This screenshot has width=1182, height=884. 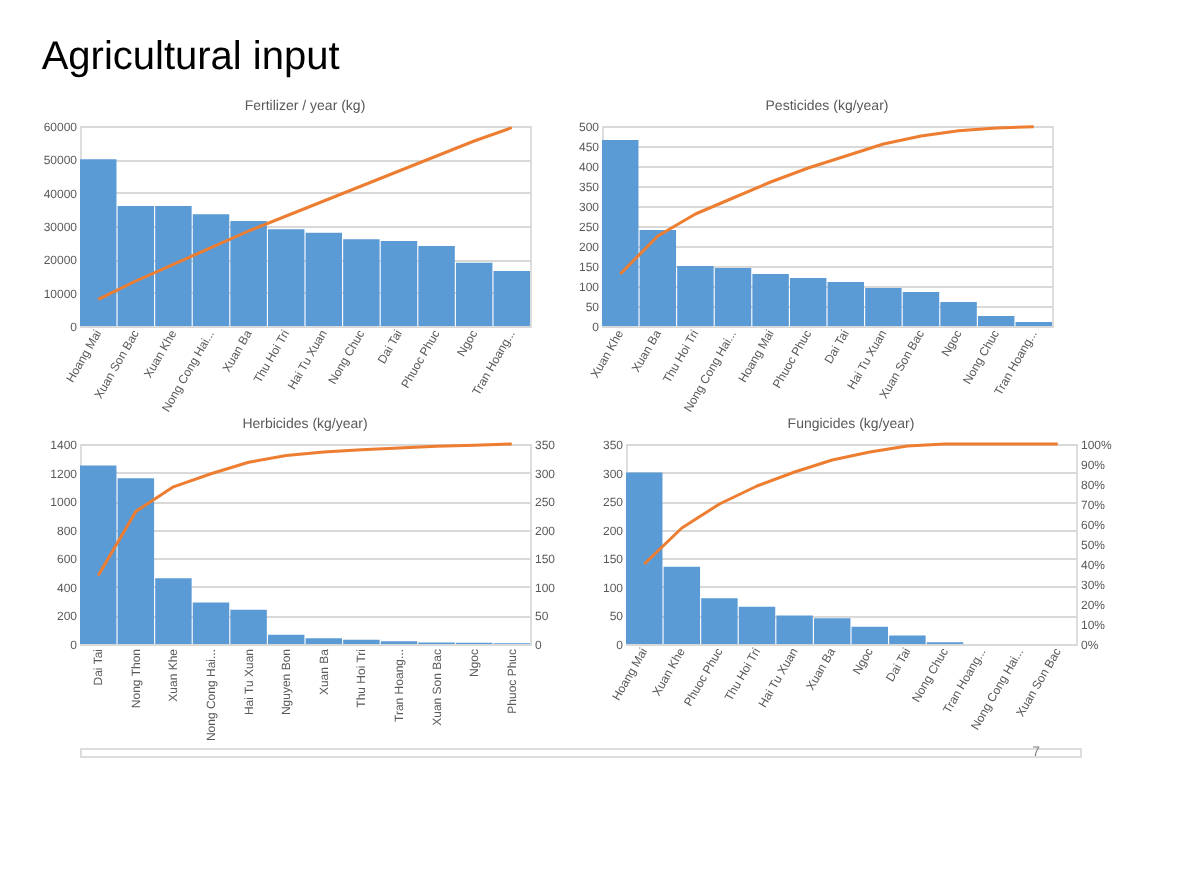 I want to click on text: Agricultural input, so click(x=191, y=57).